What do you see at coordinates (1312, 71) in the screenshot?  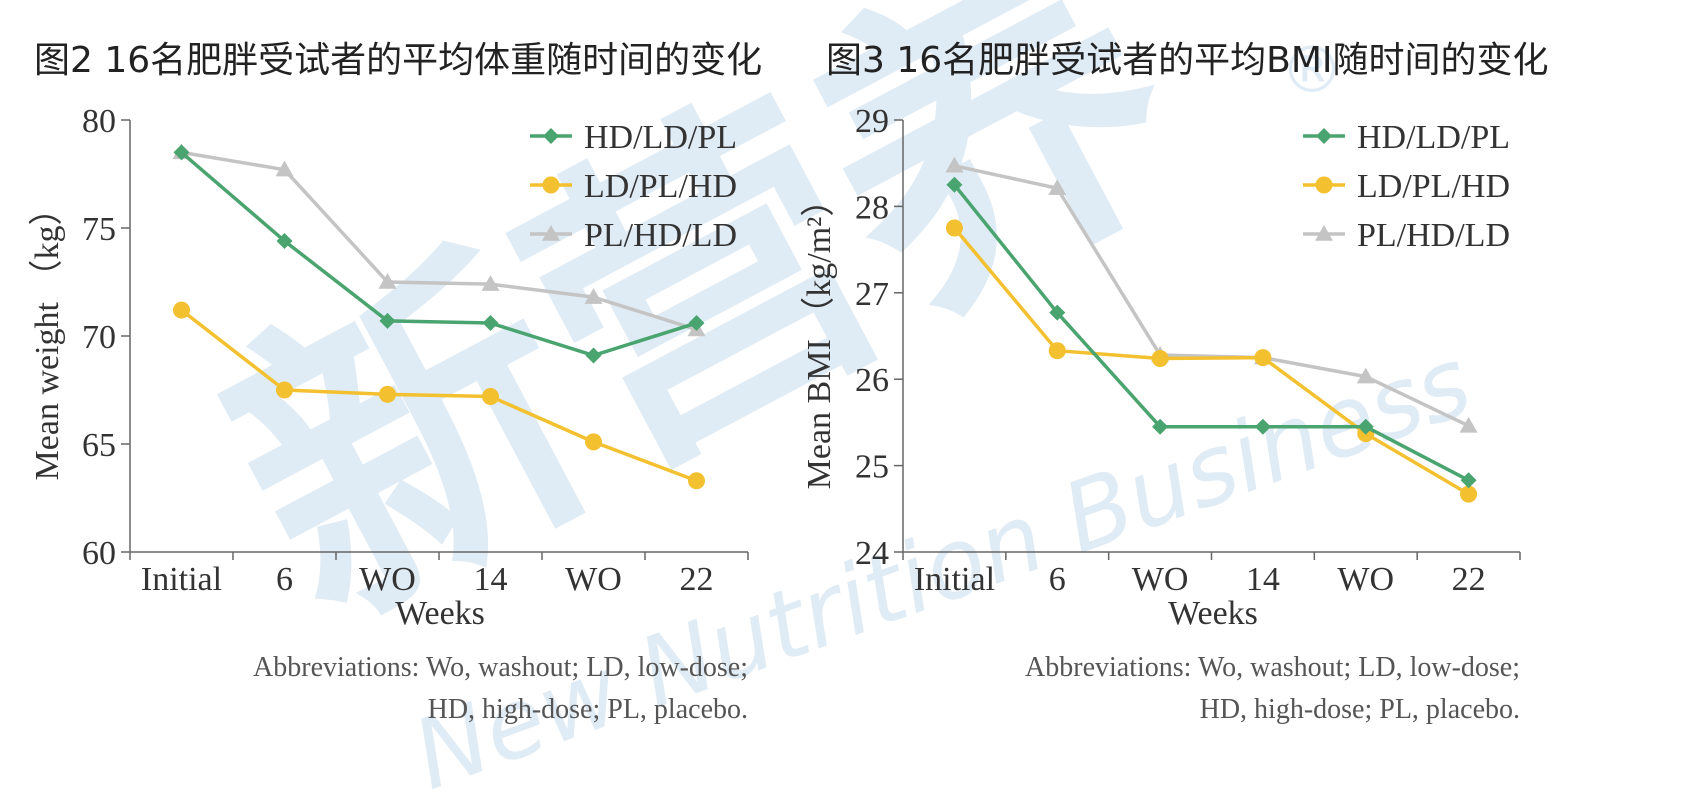 I see `watermark-registered-mark: ®` at bounding box center [1312, 71].